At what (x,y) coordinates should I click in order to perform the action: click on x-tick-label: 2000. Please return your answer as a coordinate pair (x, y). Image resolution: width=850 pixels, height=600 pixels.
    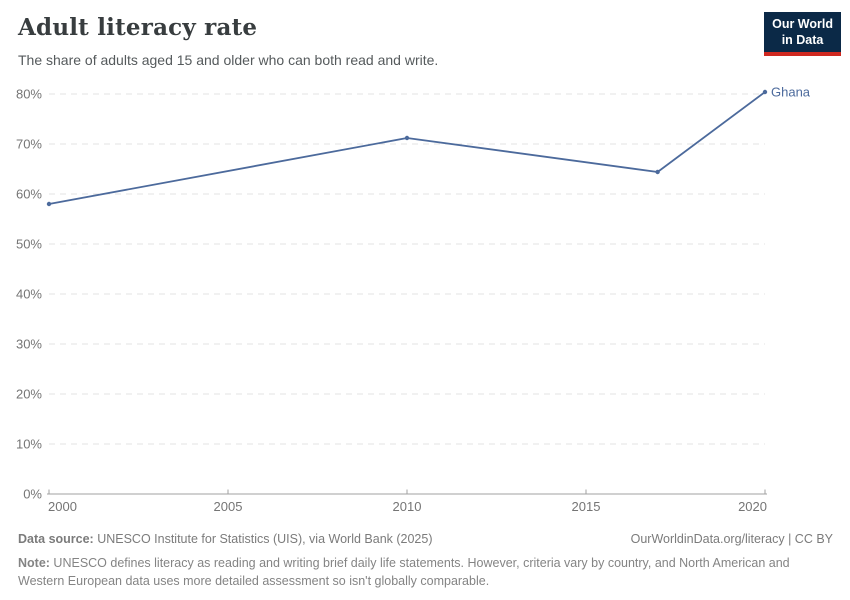
    Looking at the image, I should click on (62, 506).